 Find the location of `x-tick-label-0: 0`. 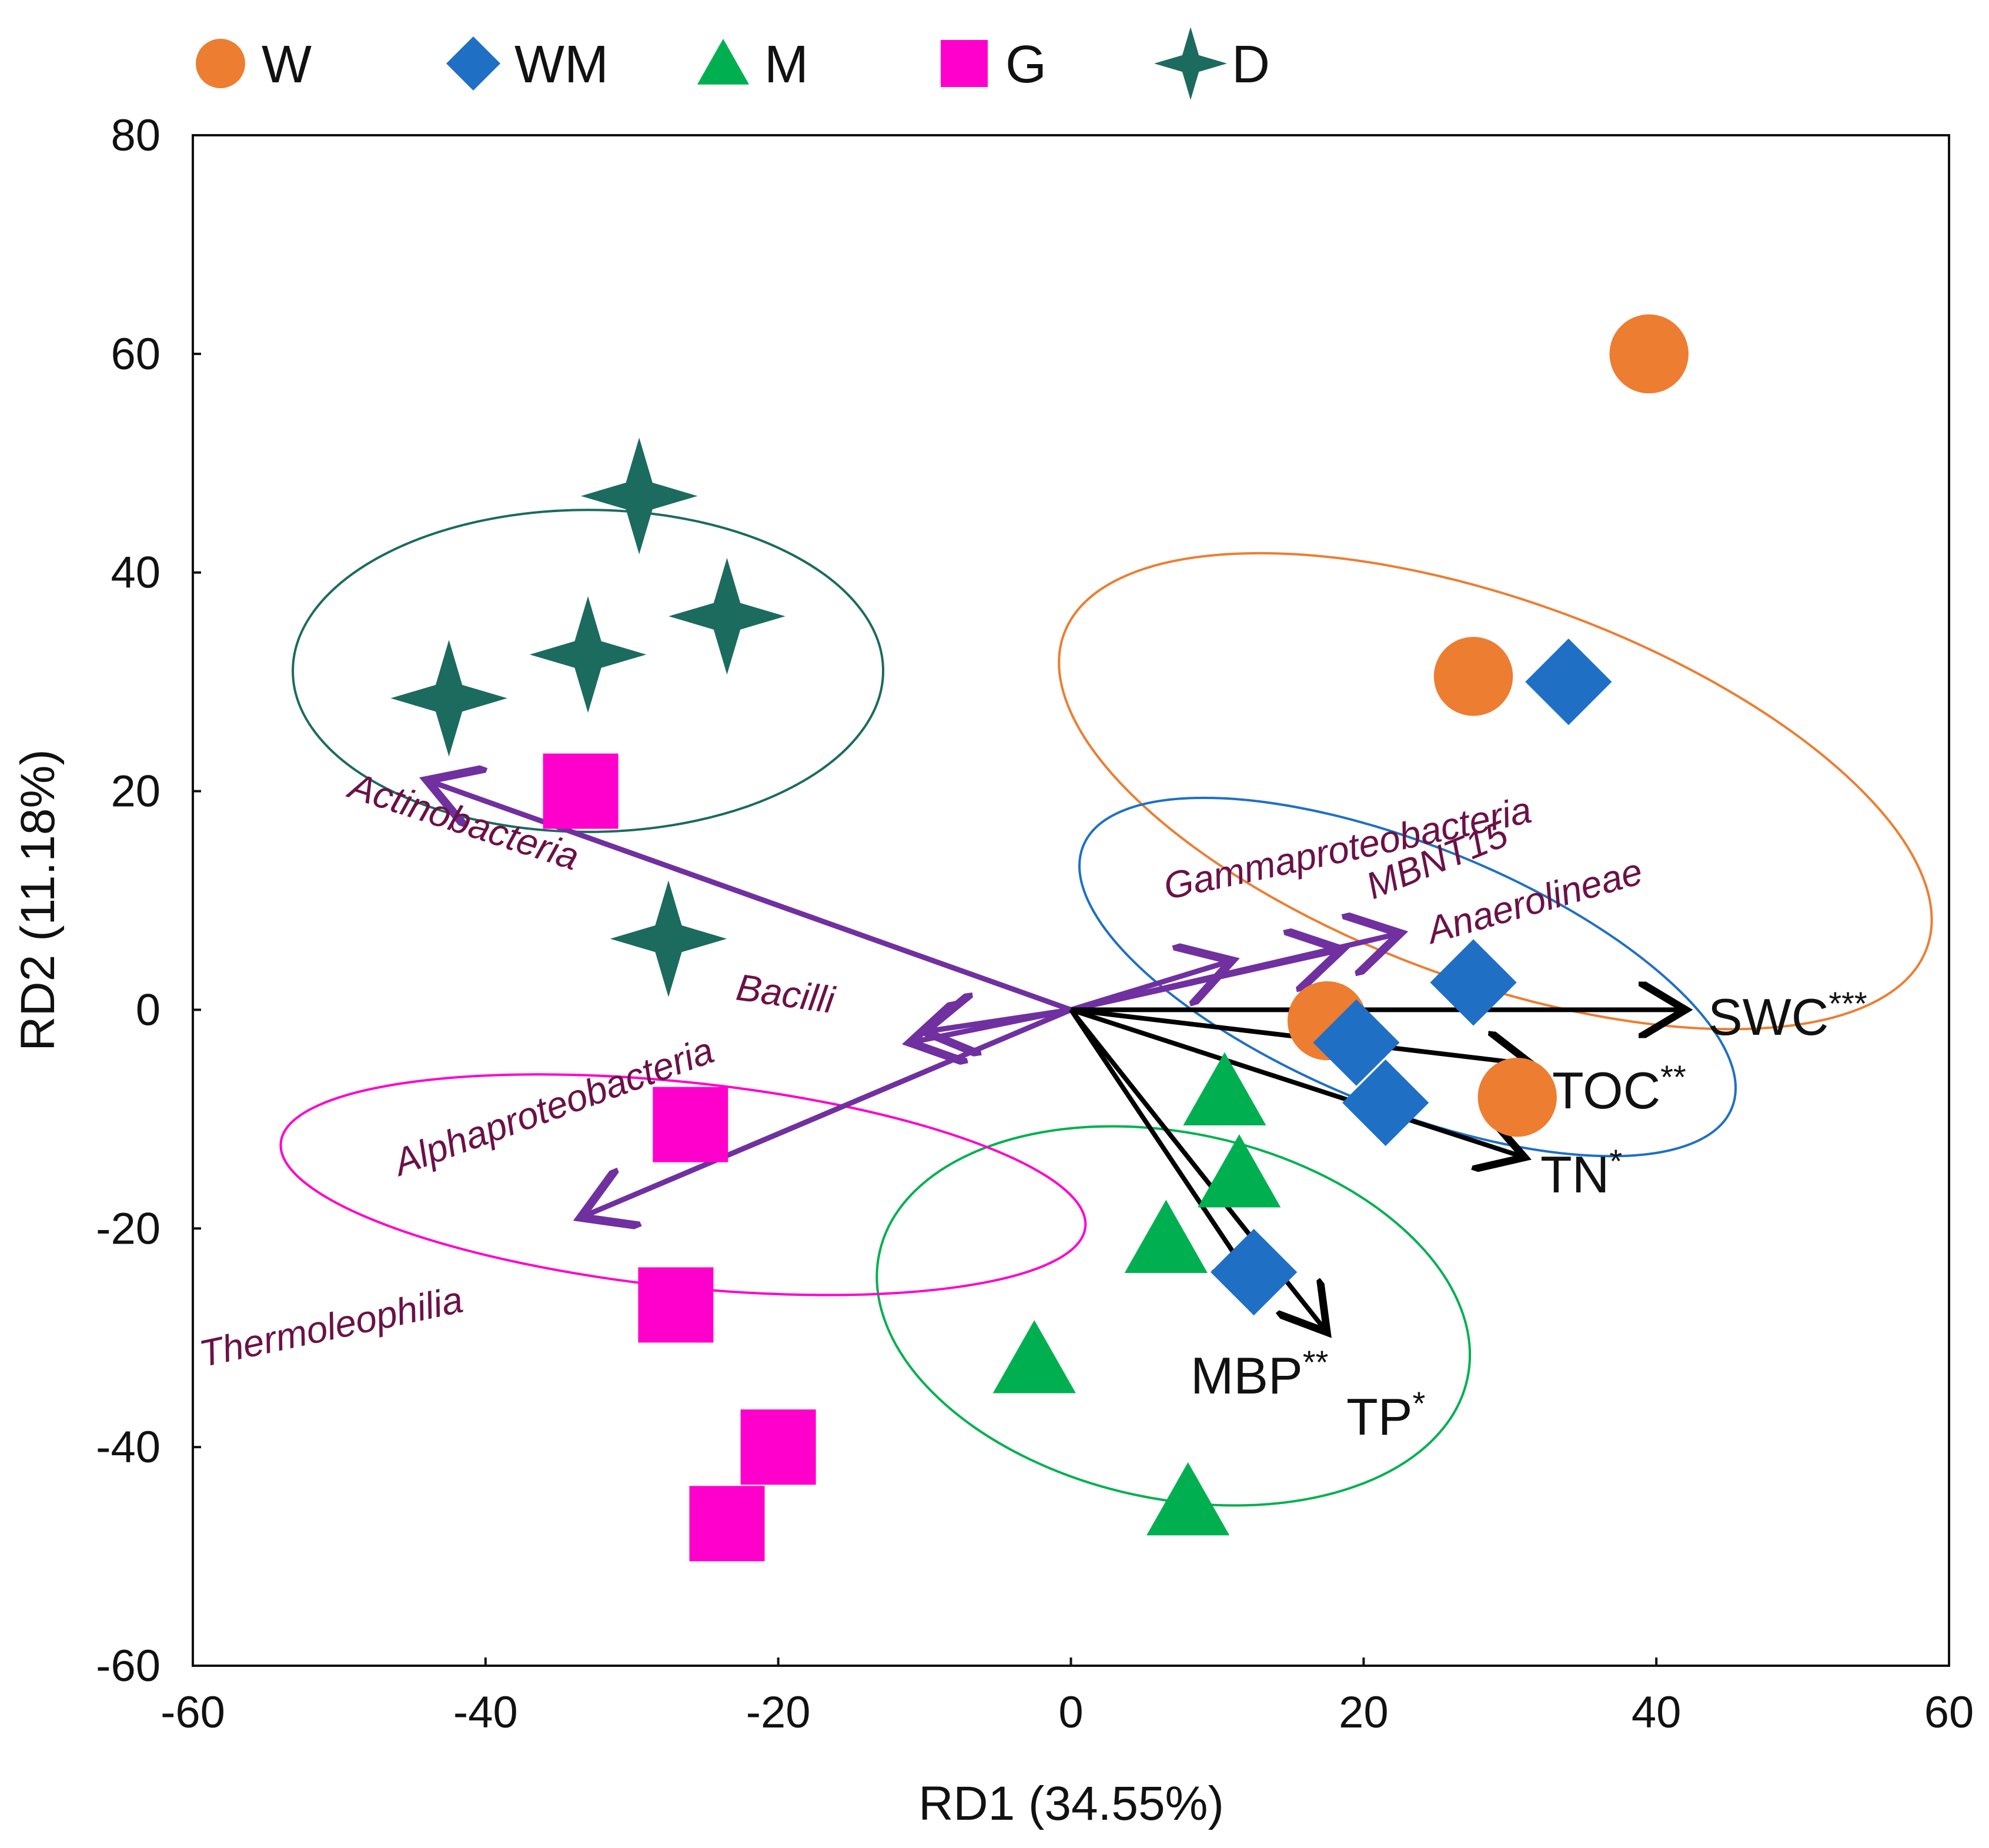

x-tick-label-0: 0 is located at coordinates (1070, 1712).